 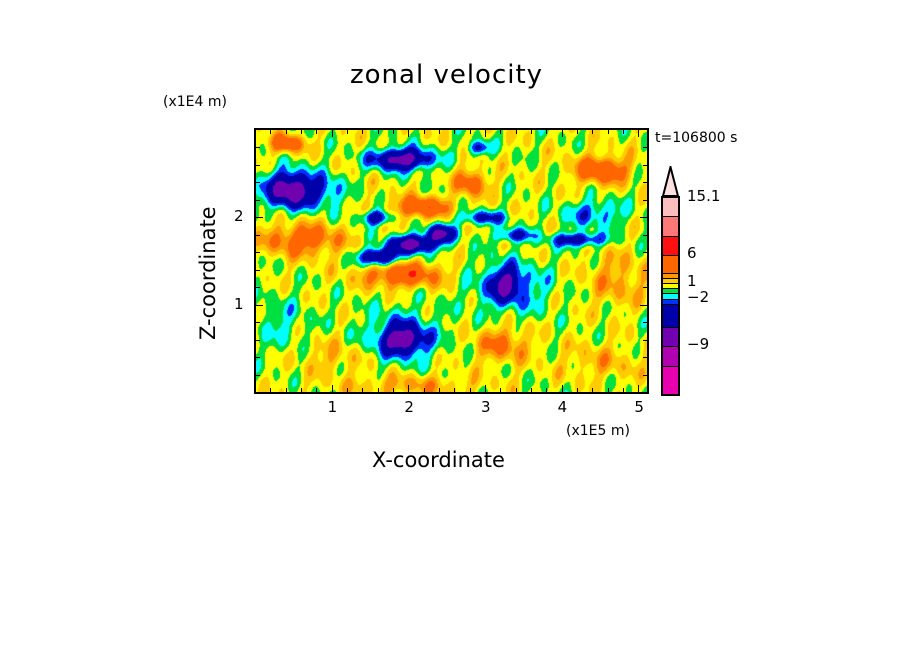 What do you see at coordinates (696, 138) in the screenshot?
I see `time-label: t=106800 s` at bounding box center [696, 138].